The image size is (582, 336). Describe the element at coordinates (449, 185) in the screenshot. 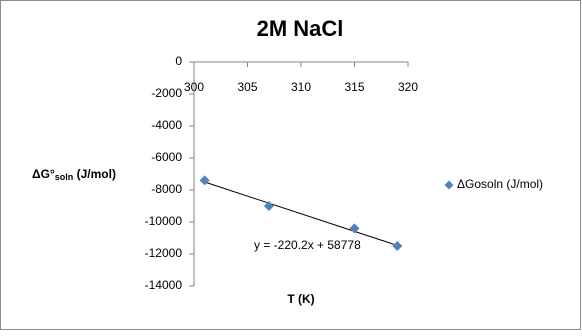

I see `legend-marker` at that location.